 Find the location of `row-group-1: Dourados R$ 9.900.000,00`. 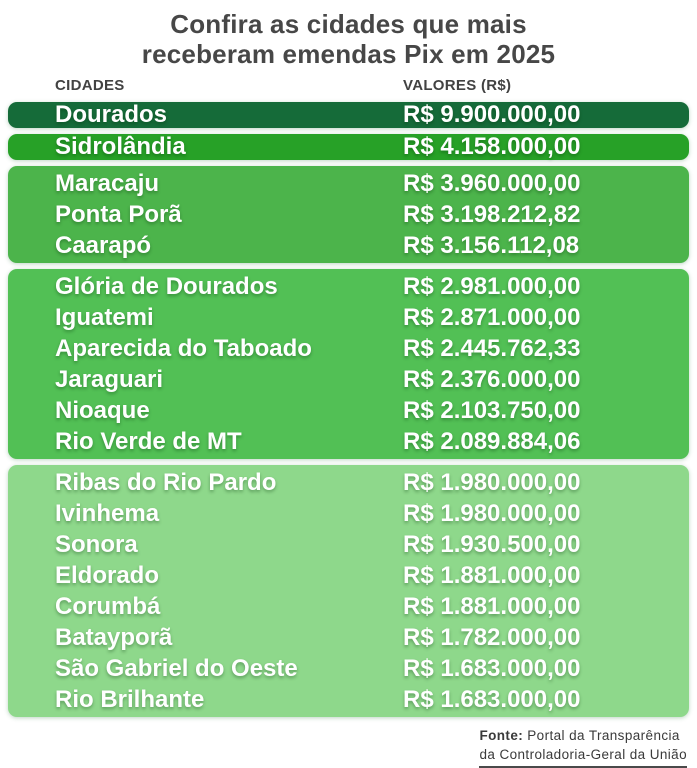

row-group-1: Dourados R$ 9.900.000,00 is located at coordinates (348, 115).